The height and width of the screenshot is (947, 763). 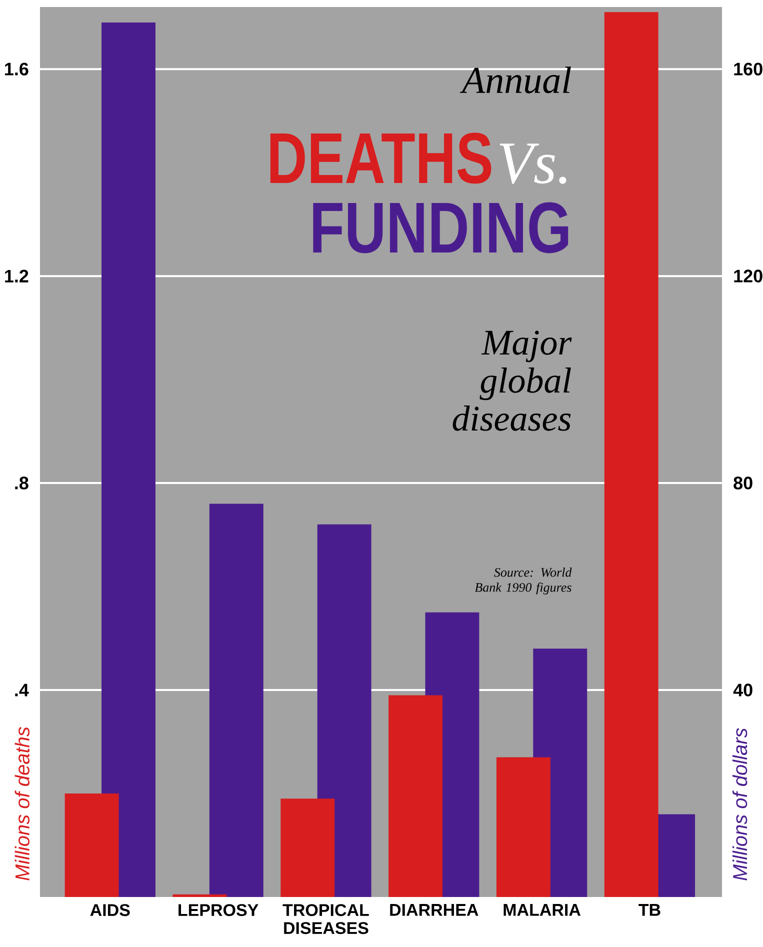 I want to click on x-tick-label: LEPROSY, so click(x=218, y=910).